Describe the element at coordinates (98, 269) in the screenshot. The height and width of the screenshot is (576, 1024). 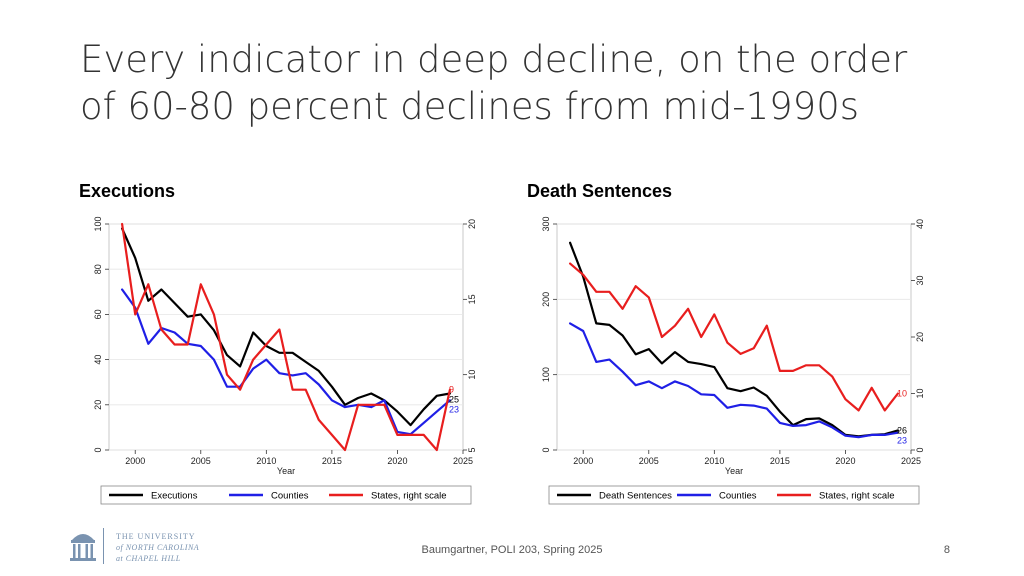
I see `left-tick-label: 80` at that location.